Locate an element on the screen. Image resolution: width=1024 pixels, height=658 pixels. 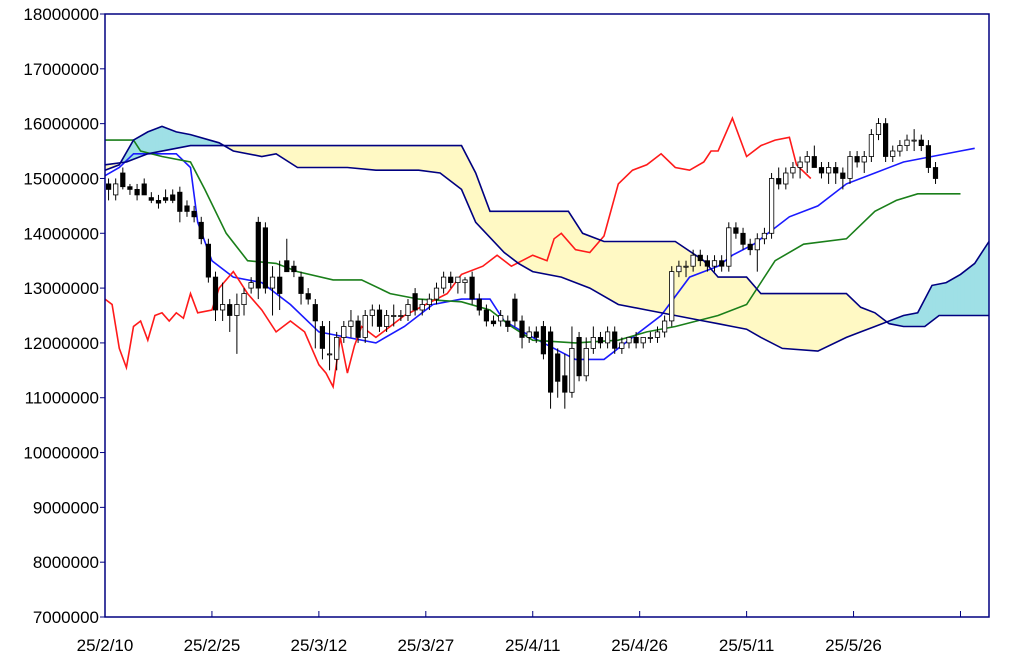
x-tick-label: 25/5/11 is located at coordinates (746, 645).